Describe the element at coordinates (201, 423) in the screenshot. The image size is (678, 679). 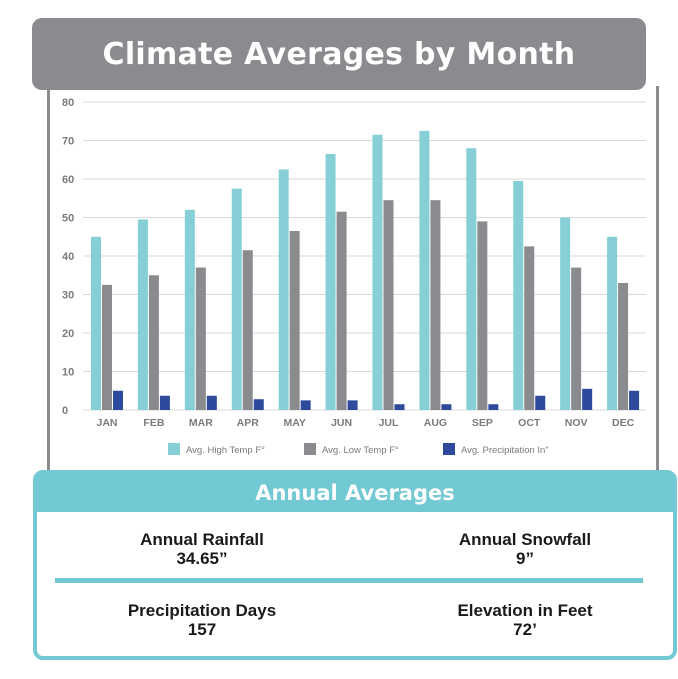
I see `x-tick-label: MAR` at that location.